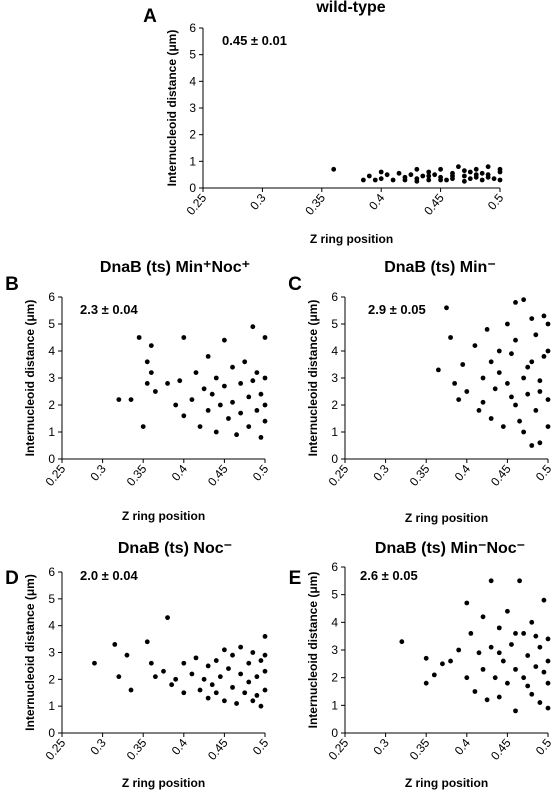  What do you see at coordinates (440, 267) in the screenshot?
I see `panel-title: DnaB (ts) Min⁻` at bounding box center [440, 267].